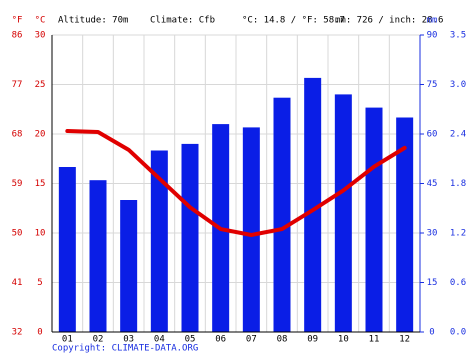 This screenshot has width=474, height=355. I want to click on climate: Climate: Cfb, so click(182, 21).